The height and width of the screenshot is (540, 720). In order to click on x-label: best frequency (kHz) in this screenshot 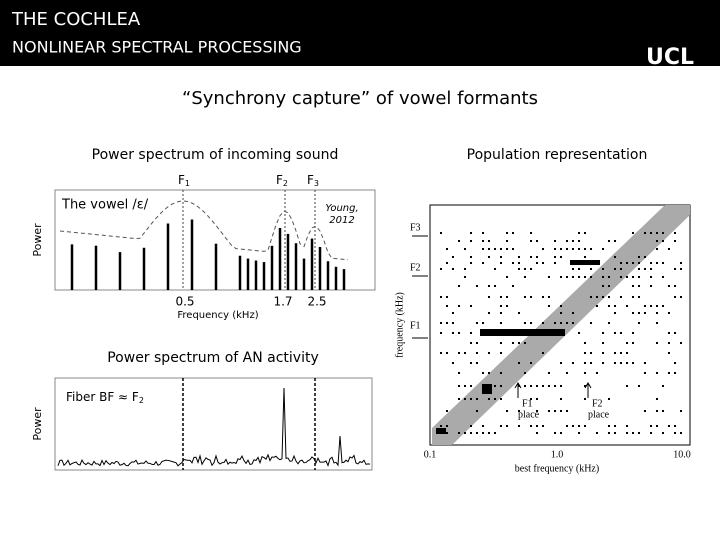, I will do `click(557, 468)`.